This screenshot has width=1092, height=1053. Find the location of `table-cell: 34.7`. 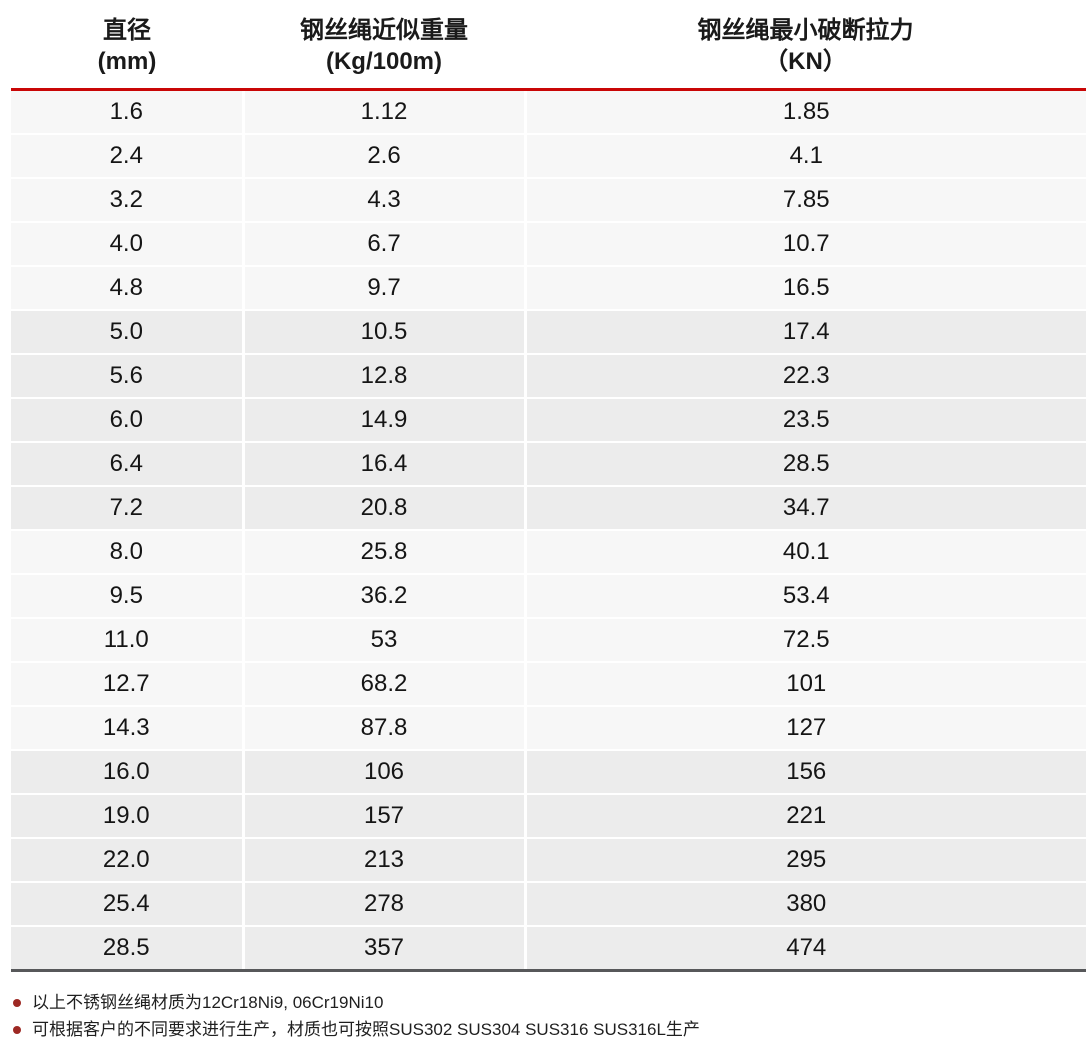

table-cell: 34.7 is located at coordinates (805, 508).